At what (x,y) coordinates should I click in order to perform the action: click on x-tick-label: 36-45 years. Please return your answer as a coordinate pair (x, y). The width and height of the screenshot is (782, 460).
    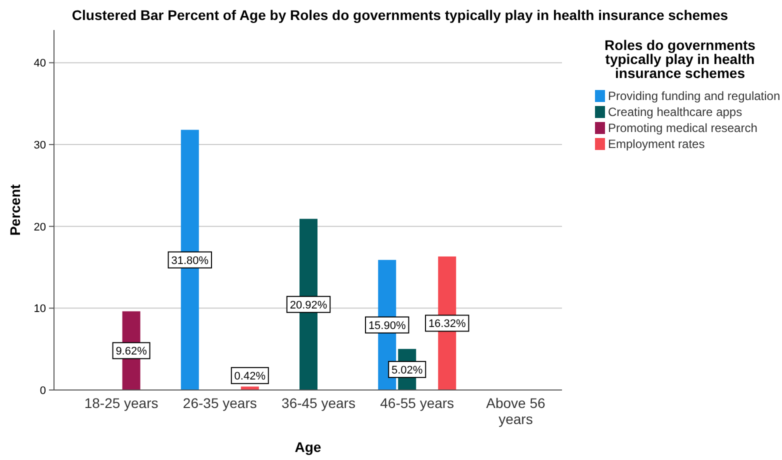
    Looking at the image, I should click on (319, 403).